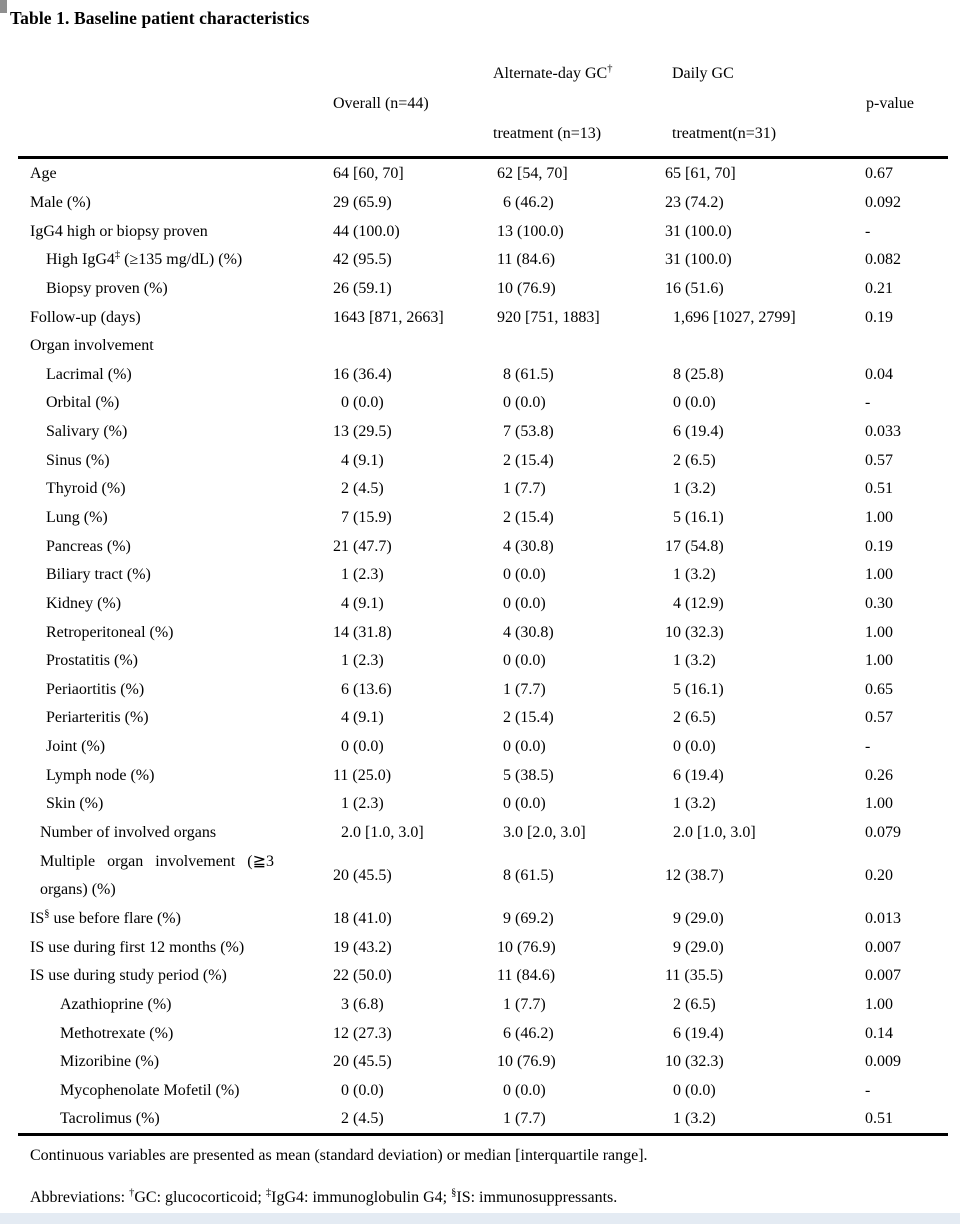  I want to click on row-label: Thyroid (%), so click(86, 489).